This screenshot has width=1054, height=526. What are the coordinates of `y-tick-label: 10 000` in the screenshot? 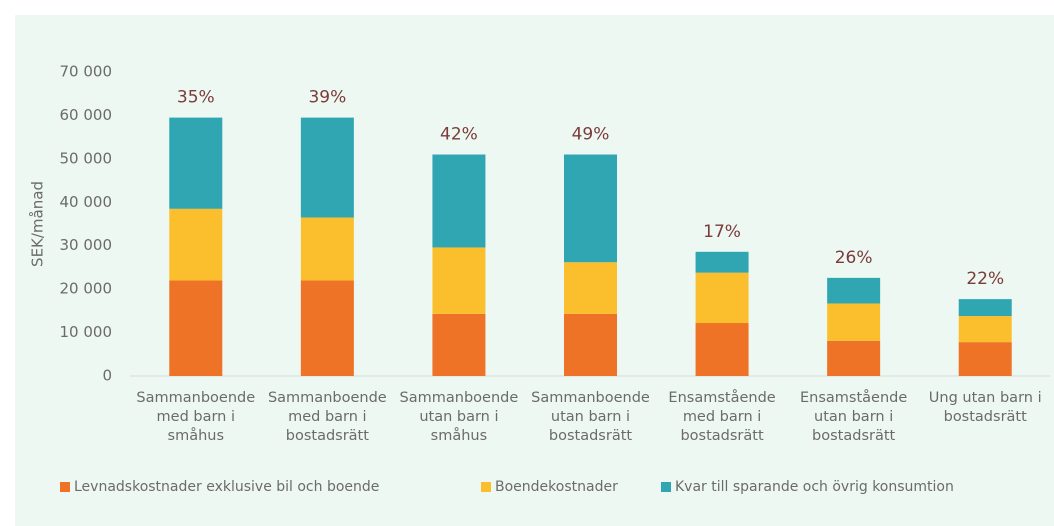 It's located at (86, 332).